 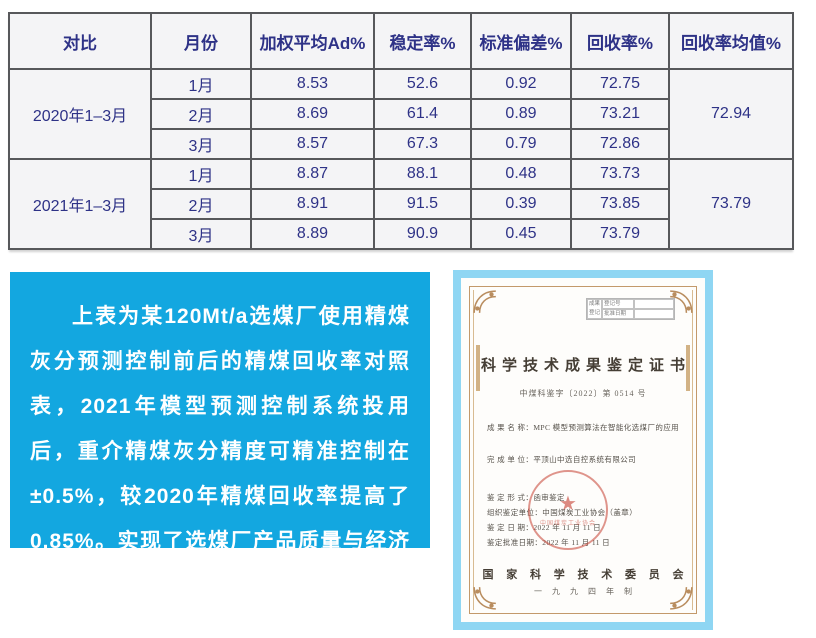 I want to click on registration-row1-value, so click(x=654, y=304).